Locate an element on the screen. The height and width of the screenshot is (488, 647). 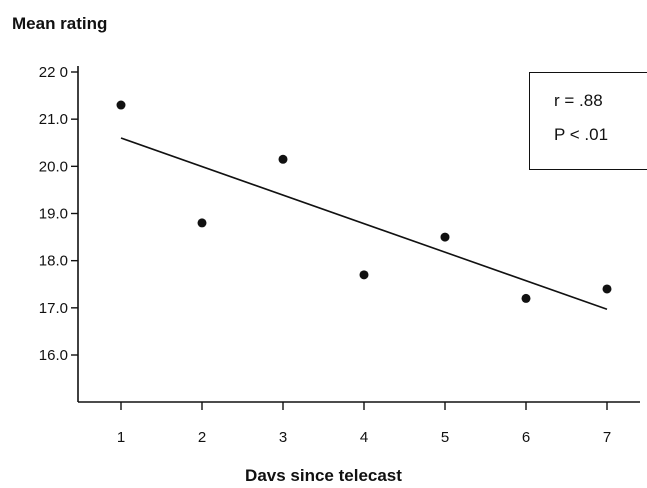
y-tick-label: 20.0 is located at coordinates (53, 166).